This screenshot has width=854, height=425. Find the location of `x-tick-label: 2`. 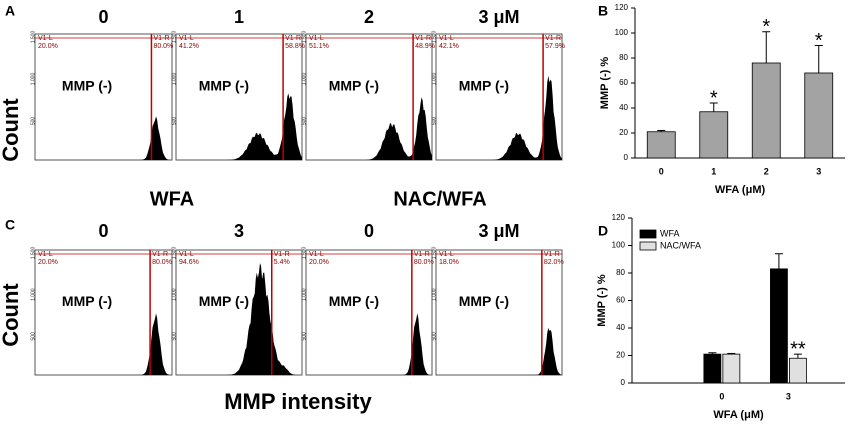

x-tick-label: 2 is located at coordinates (766, 171).